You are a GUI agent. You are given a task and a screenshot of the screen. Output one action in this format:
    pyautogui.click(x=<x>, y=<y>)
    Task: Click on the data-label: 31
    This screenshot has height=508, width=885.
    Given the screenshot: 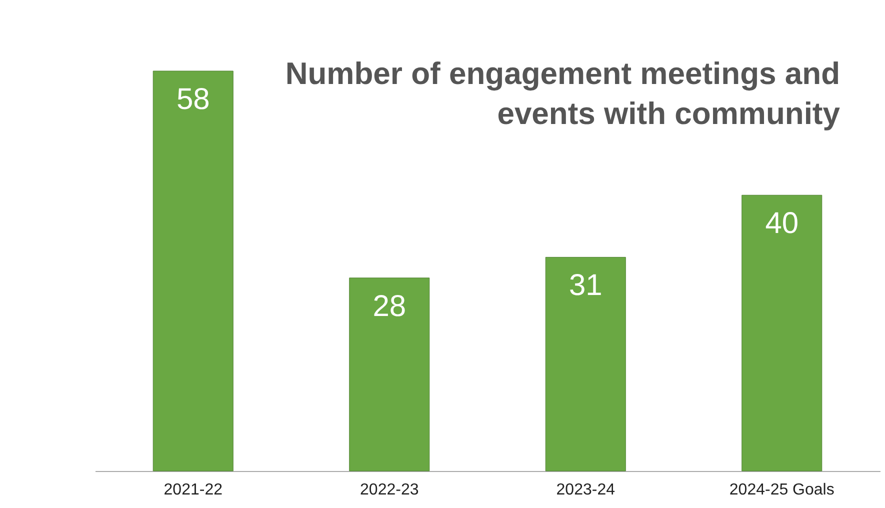 What is the action you would take?
    pyautogui.click(x=585, y=285)
    